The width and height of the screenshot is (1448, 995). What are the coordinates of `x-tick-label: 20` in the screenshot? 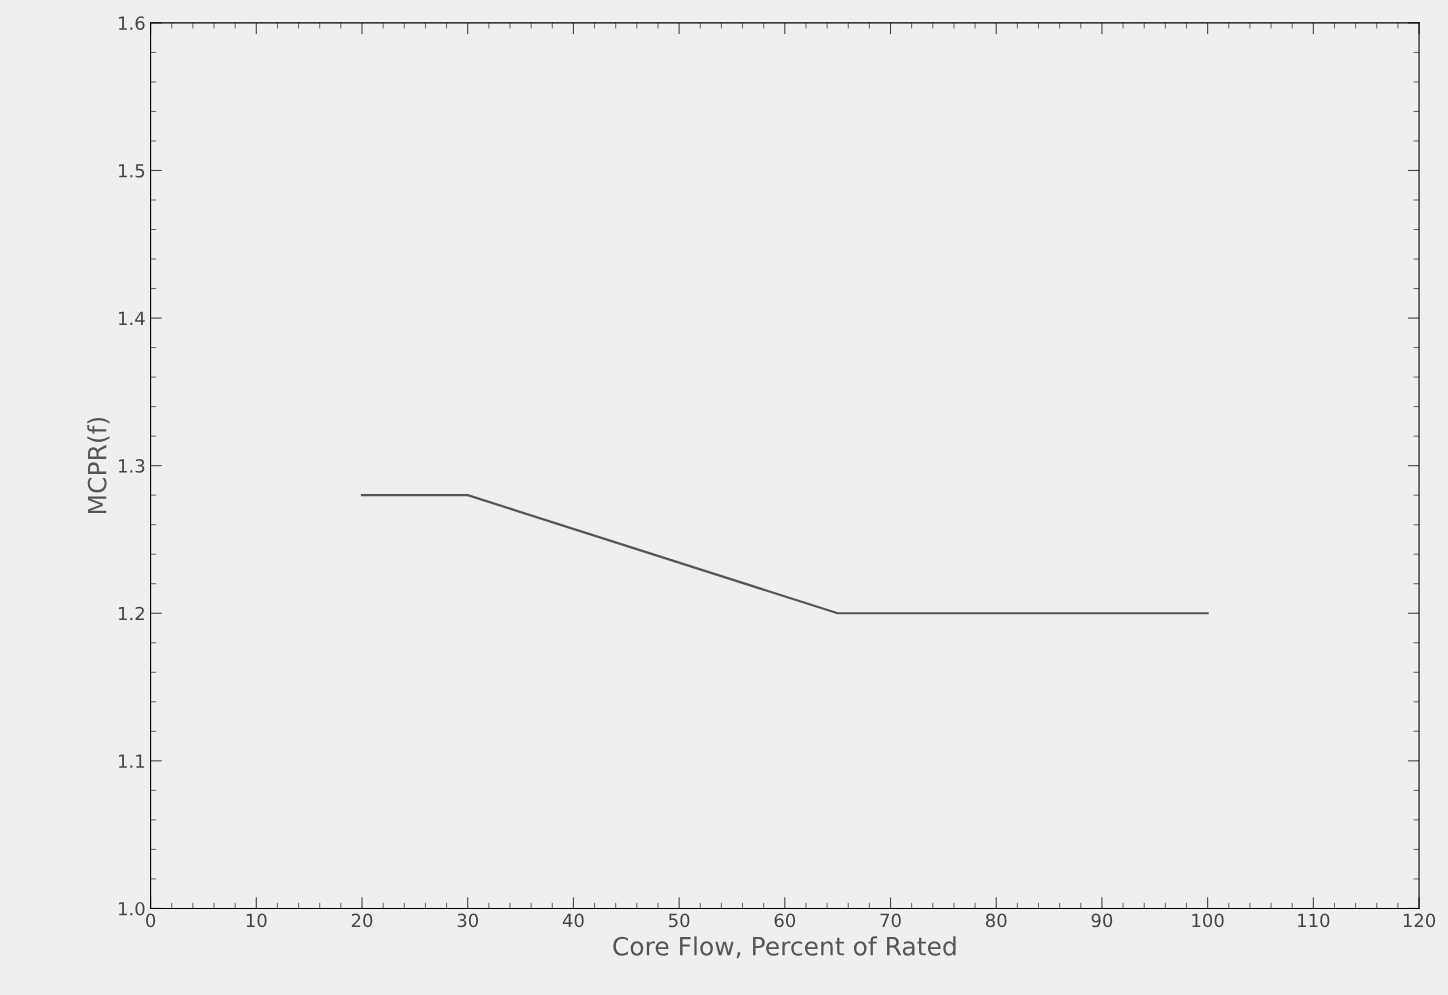 It's located at (362, 920).